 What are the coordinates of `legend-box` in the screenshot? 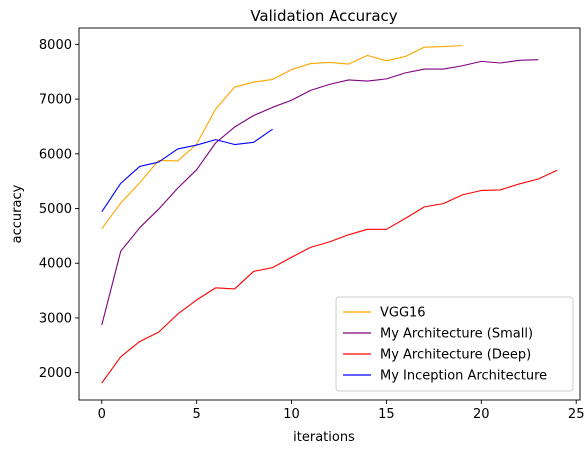 It's located at (454, 344).